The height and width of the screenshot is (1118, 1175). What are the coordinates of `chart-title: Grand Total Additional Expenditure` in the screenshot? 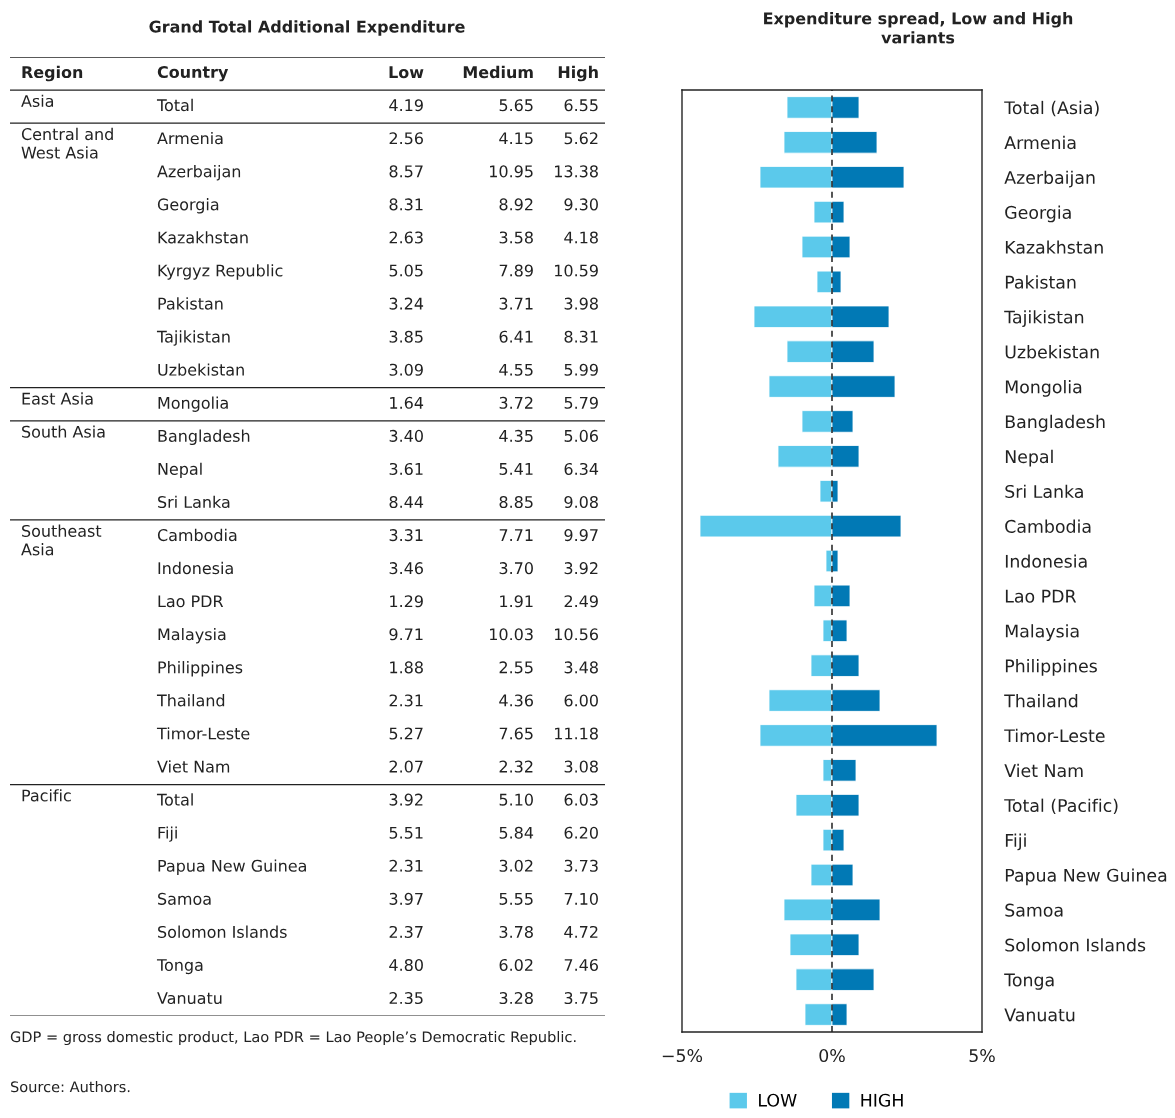 It's located at (307, 28).